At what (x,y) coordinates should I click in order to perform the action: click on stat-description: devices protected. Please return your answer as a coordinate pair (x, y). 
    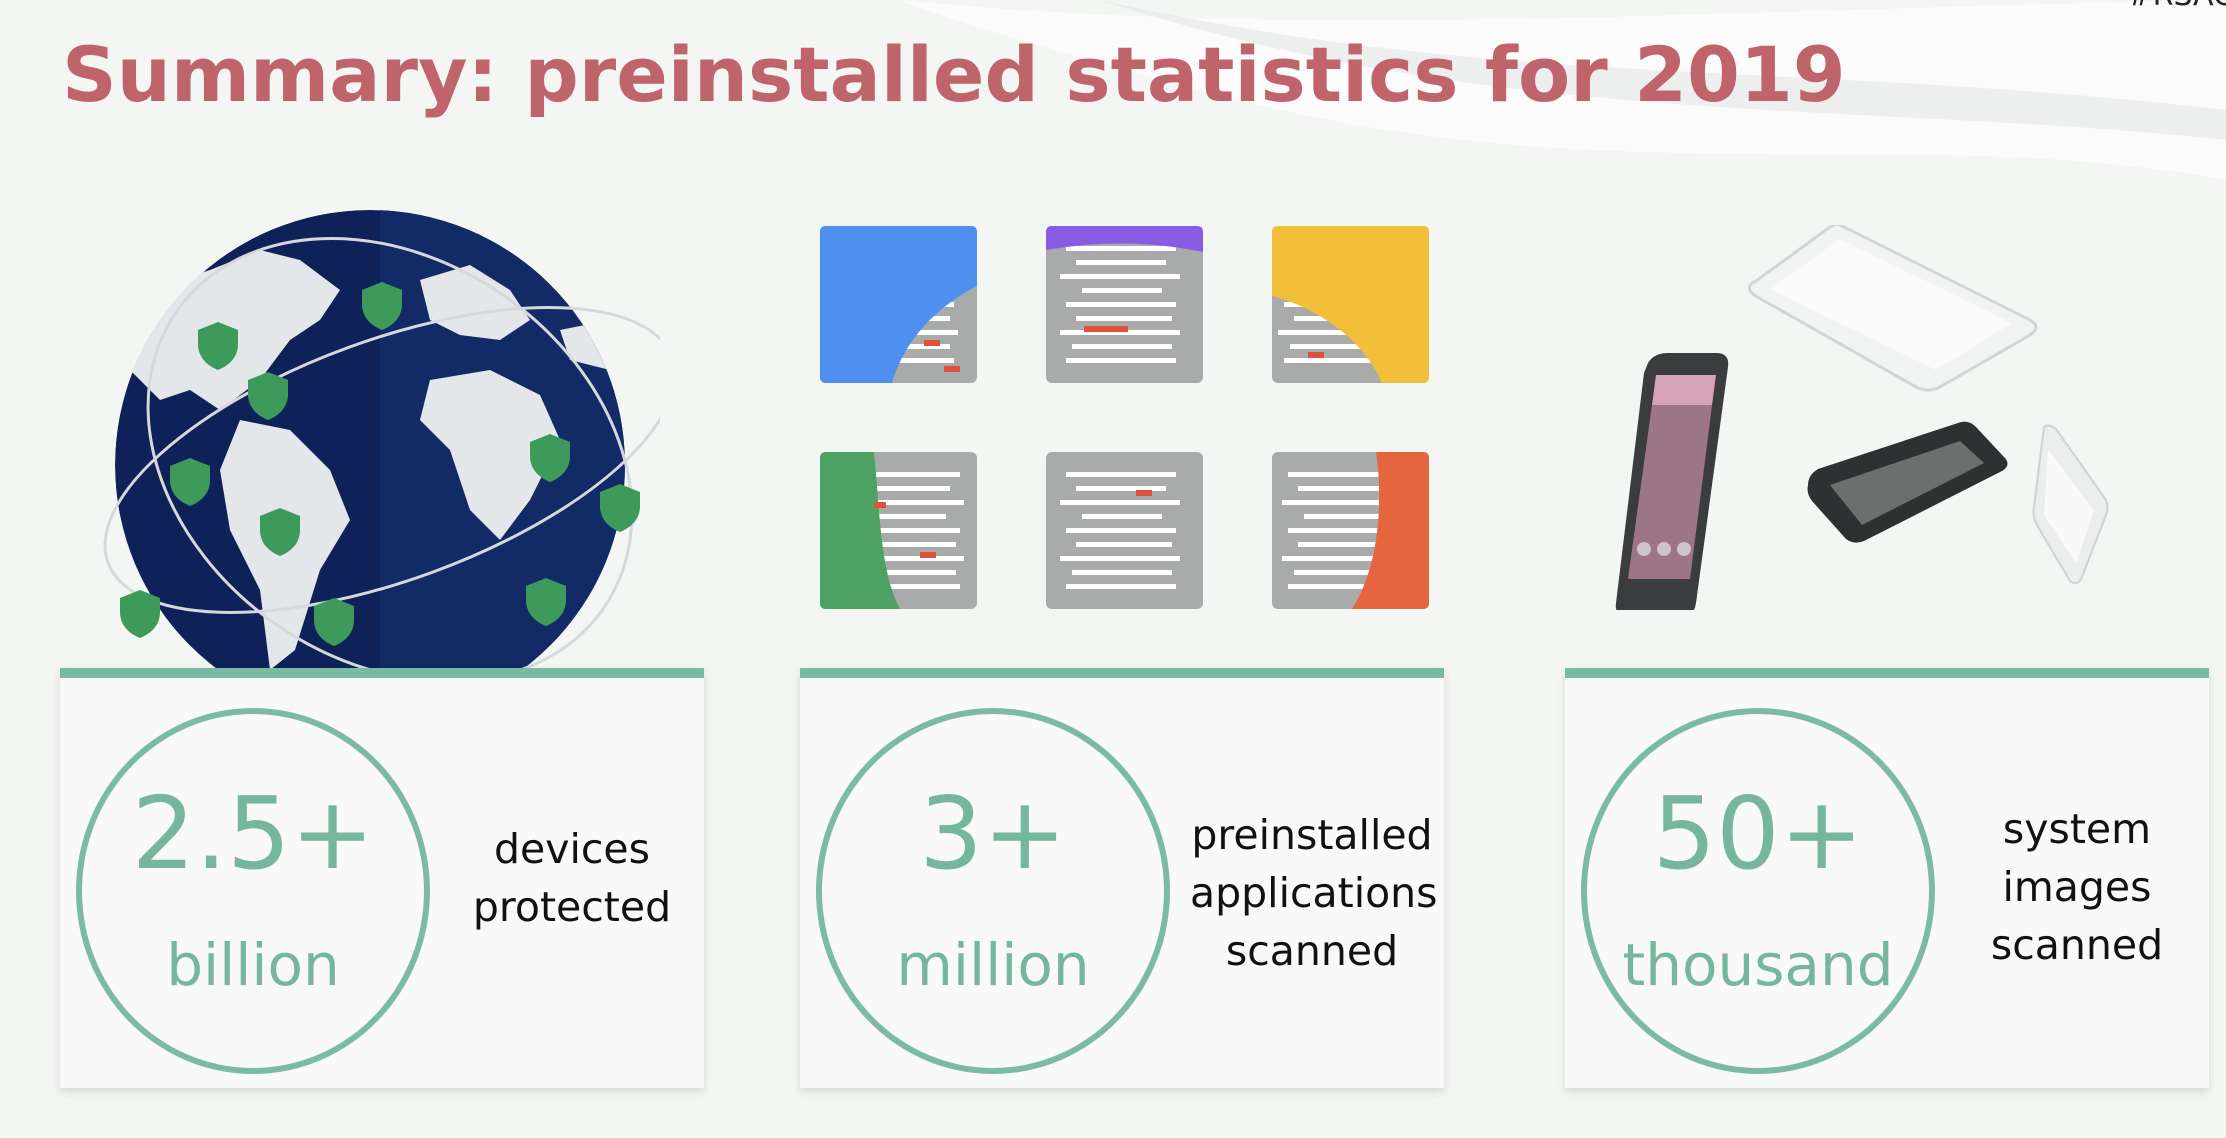
    Looking at the image, I should click on (572, 878).